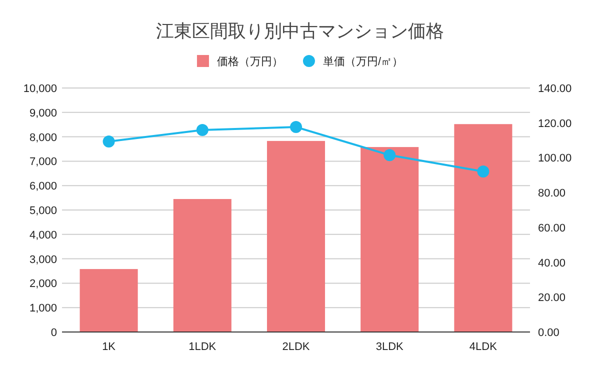 This screenshot has height=371, width=600. What do you see at coordinates (249, 62) in the screenshot?
I see `legend-label: 価格（万円）` at bounding box center [249, 62].